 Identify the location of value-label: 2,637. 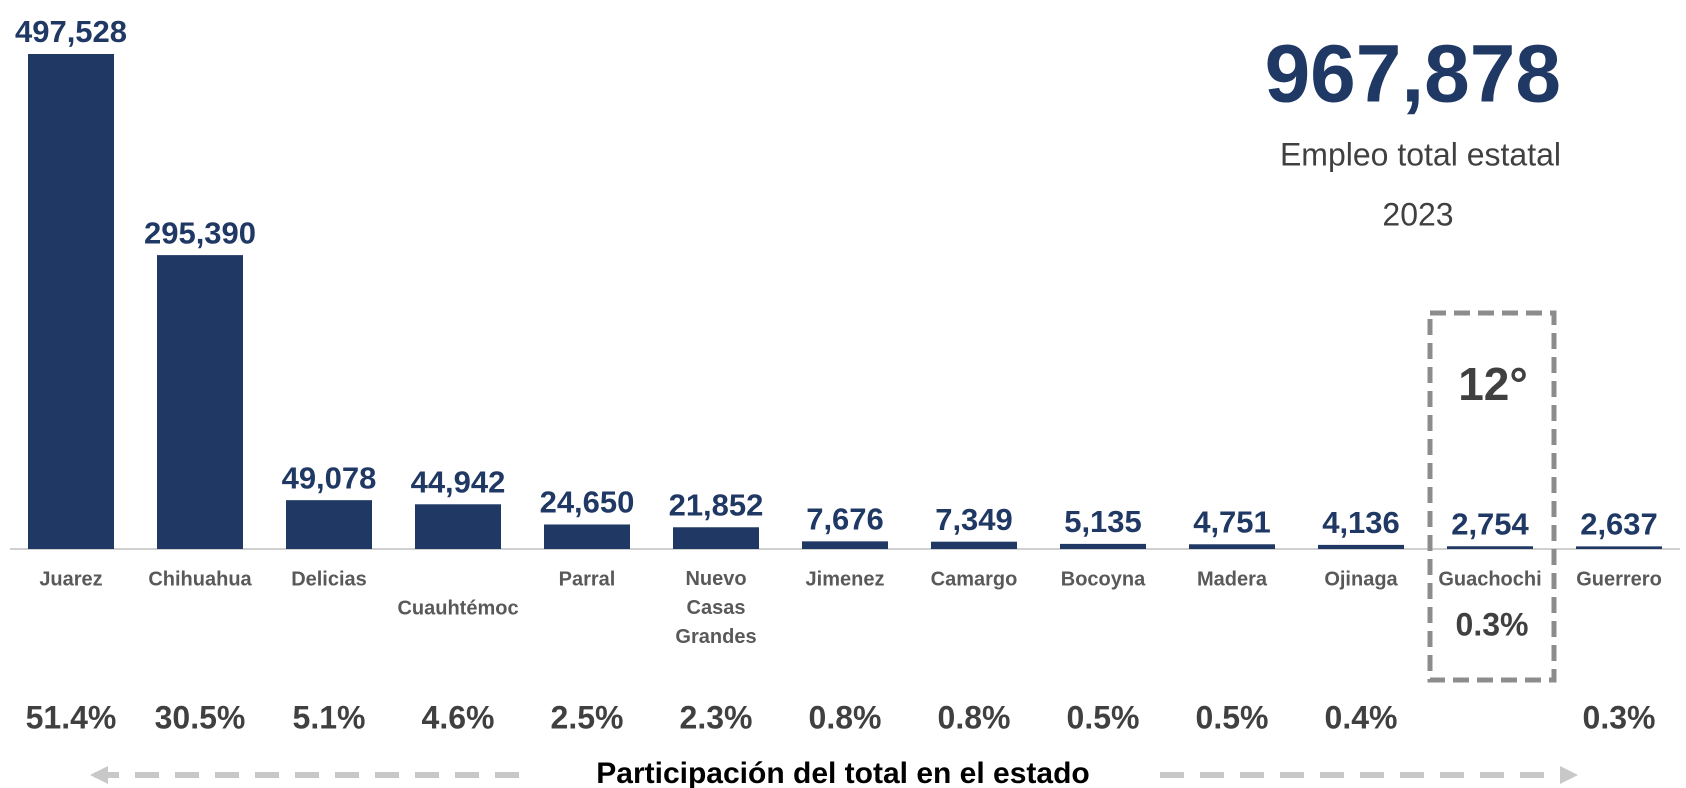
(1619, 524).